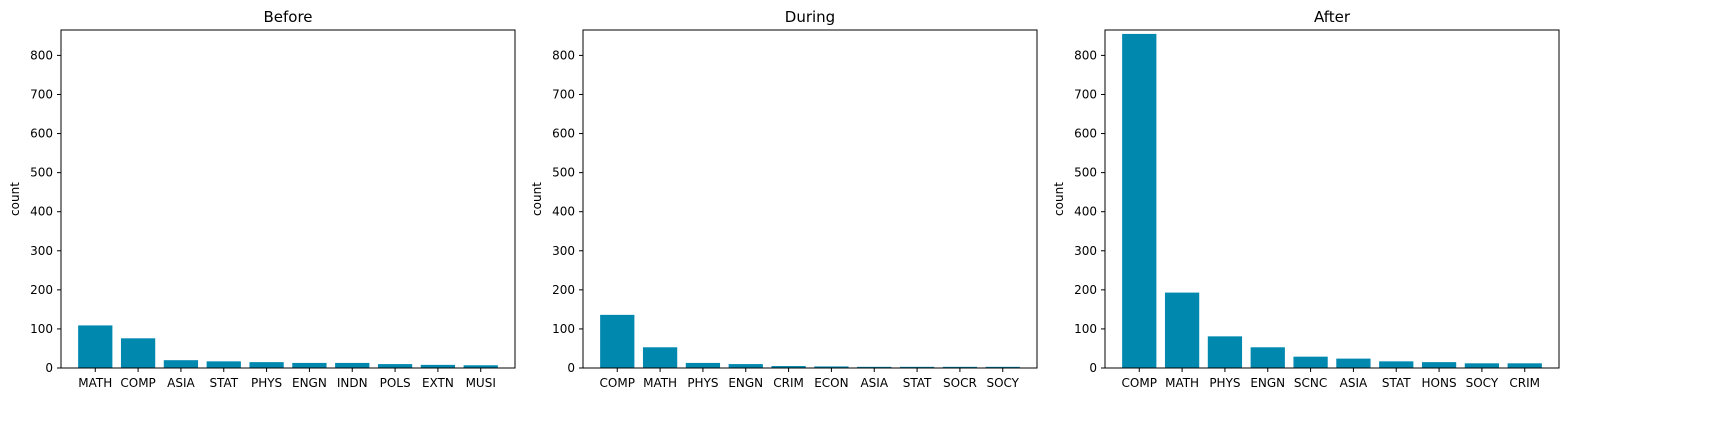  I want to click on x-tick-label: SCNC, so click(1310, 383).